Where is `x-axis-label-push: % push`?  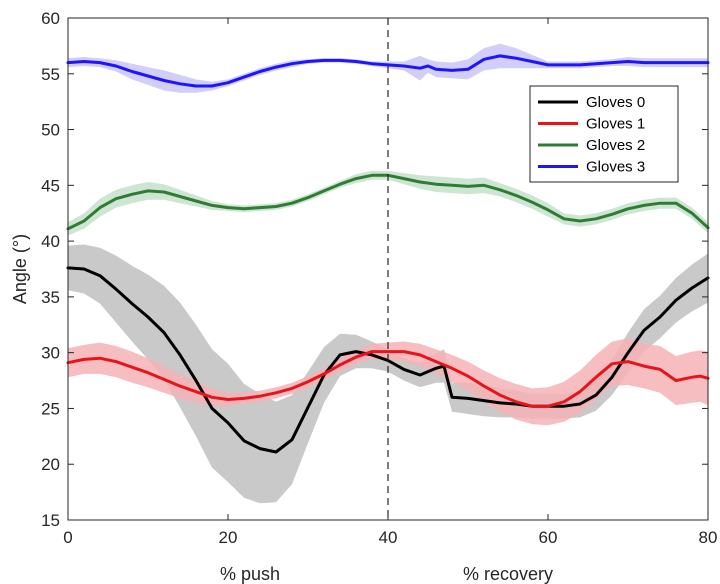
x-axis-label-push: % push is located at coordinates (250, 574).